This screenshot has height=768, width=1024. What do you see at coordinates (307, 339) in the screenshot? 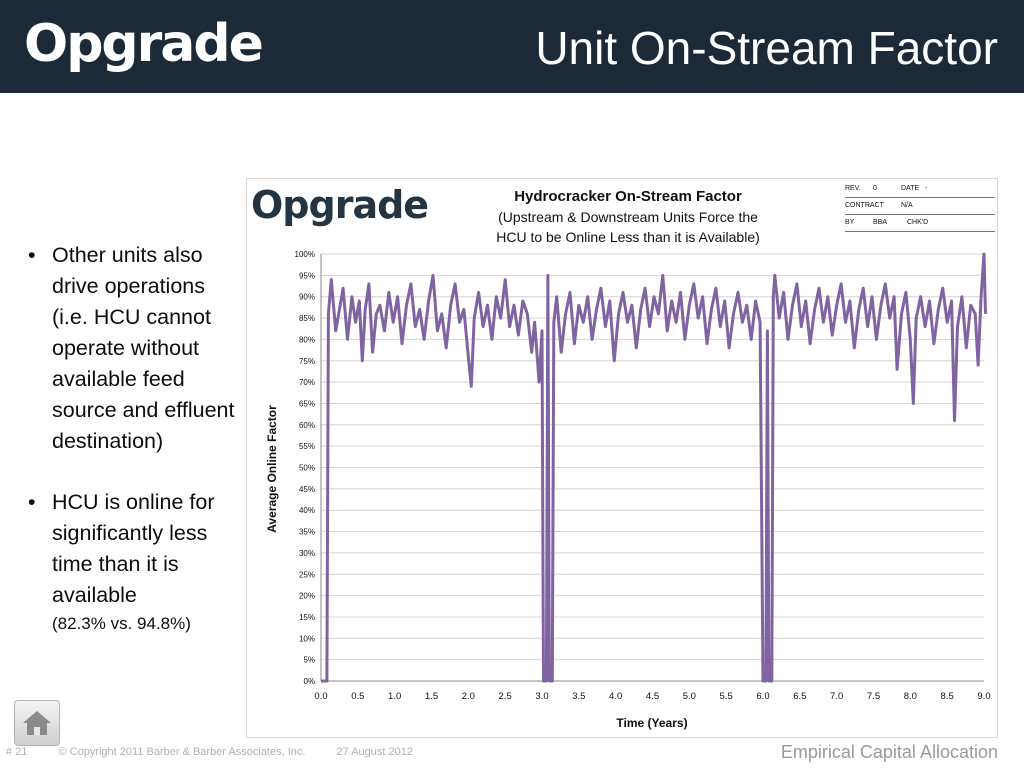
I see `y-tick-label: 80%` at bounding box center [307, 339].